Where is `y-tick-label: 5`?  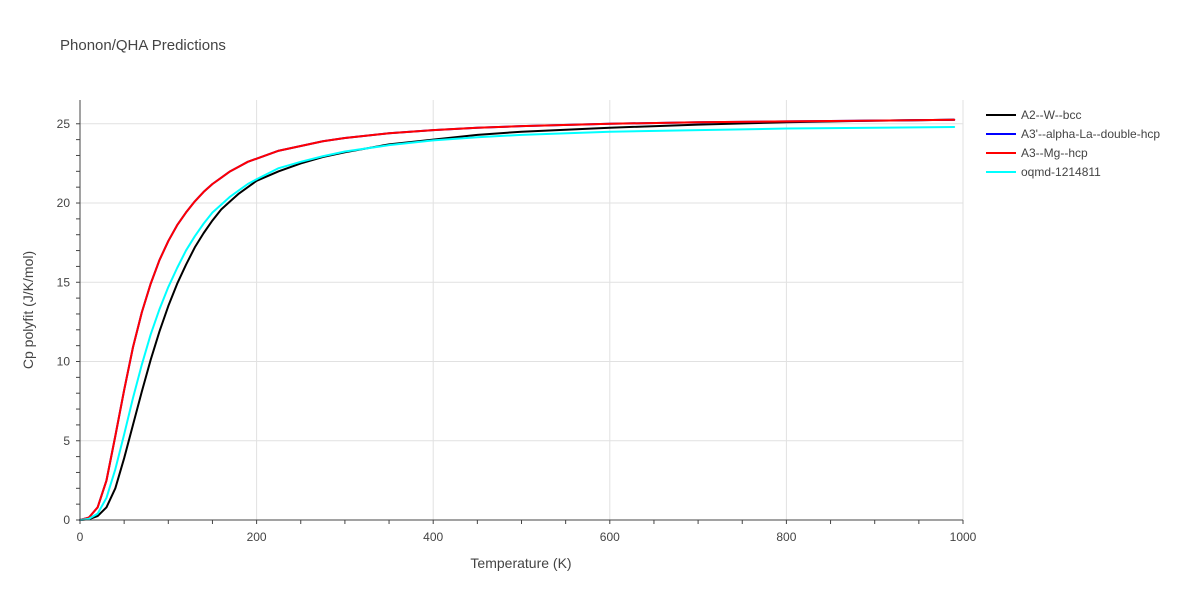 y-tick-label: 5 is located at coordinates (66, 441).